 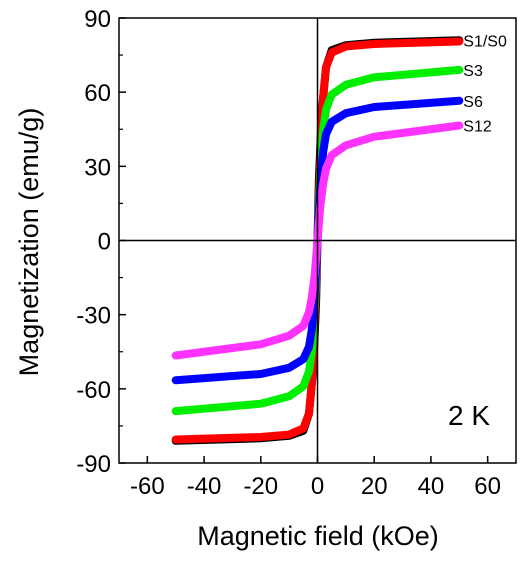 What do you see at coordinates (374, 486) in the screenshot?
I see `x-tick-label: 20` at bounding box center [374, 486].